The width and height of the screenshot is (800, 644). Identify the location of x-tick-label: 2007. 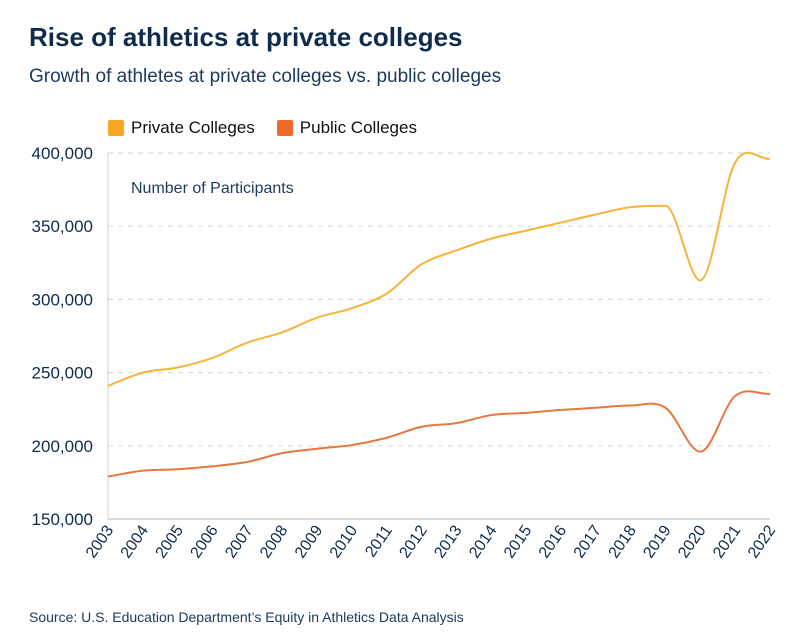
(239, 541).